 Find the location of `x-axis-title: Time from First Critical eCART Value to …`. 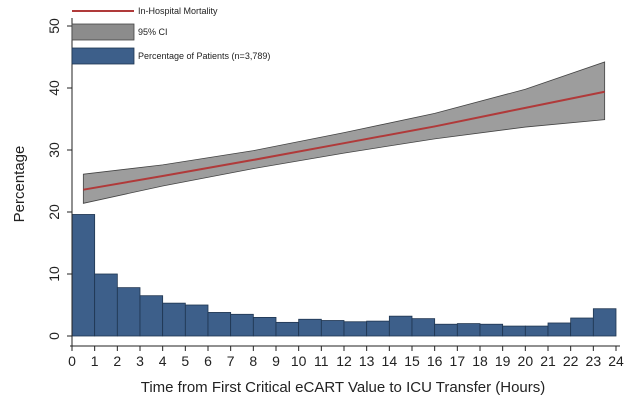

x-axis-title: Time from First Critical eCART Value to … is located at coordinates (343, 387).